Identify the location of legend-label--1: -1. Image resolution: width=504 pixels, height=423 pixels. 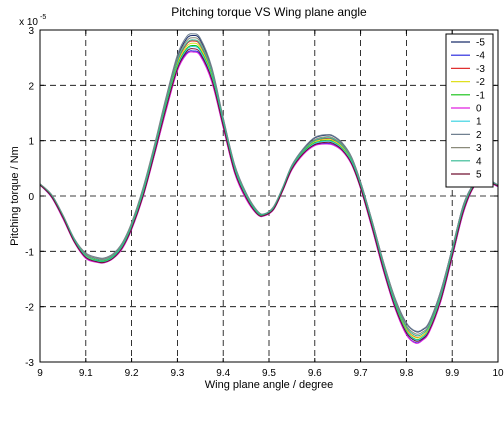
(480, 95).